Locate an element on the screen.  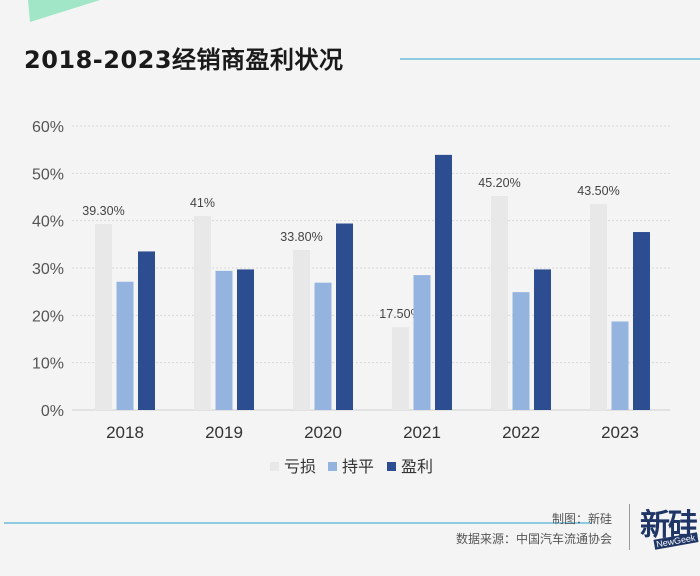
y-tick-label: 30% is located at coordinates (48, 269).